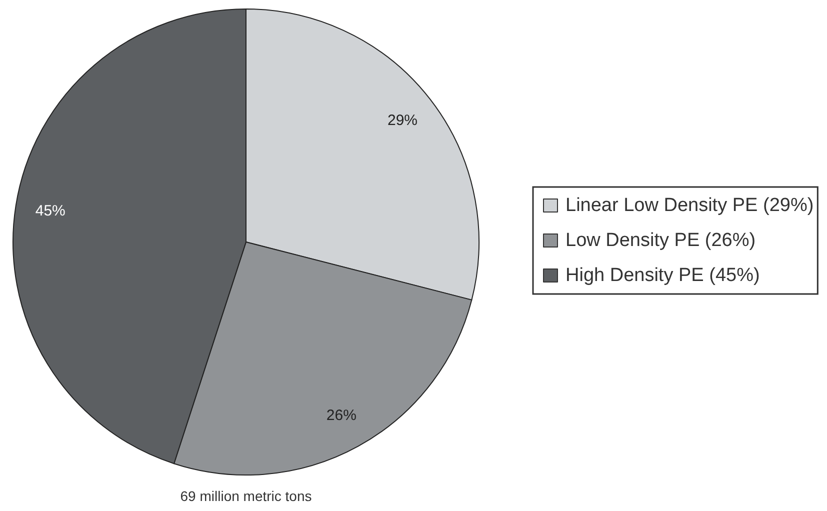 The width and height of the screenshot is (827, 511). I want to click on legend-label: Linear Low Density PE (29%), so click(690, 205).